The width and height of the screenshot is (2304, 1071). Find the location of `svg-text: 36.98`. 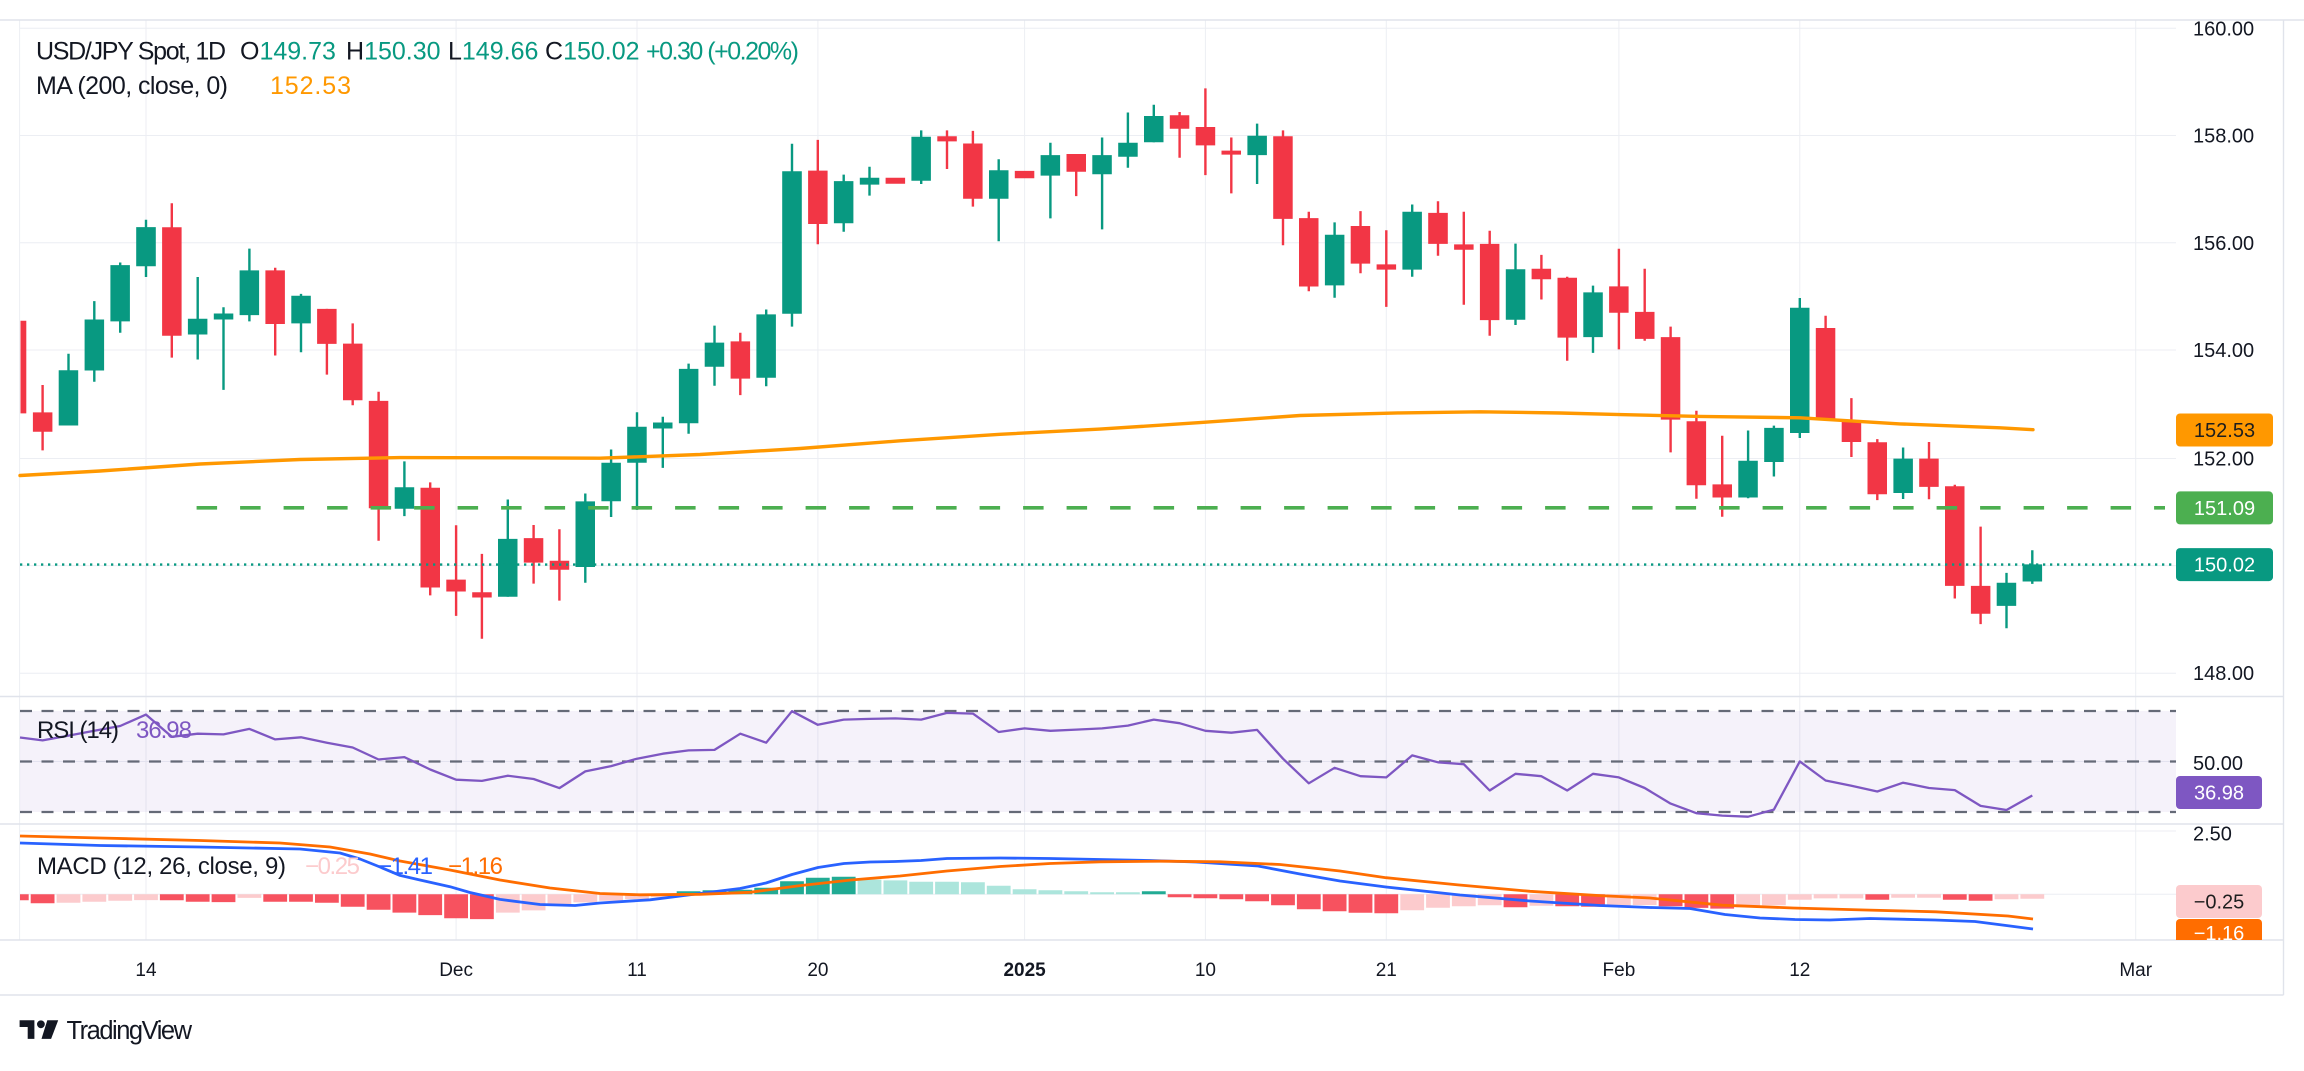

svg-text: 36.98 is located at coordinates (2219, 794).